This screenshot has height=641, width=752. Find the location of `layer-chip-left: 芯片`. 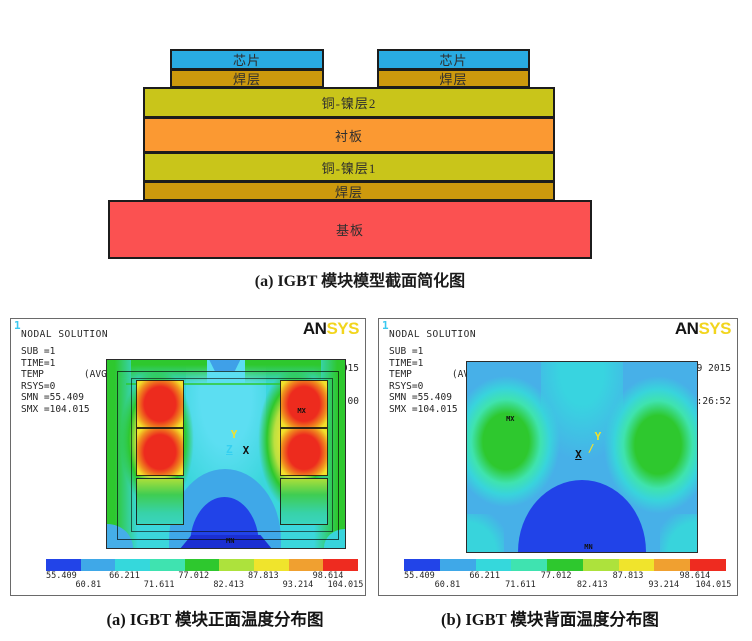

layer-chip-left: 芯片 is located at coordinates (247, 59).